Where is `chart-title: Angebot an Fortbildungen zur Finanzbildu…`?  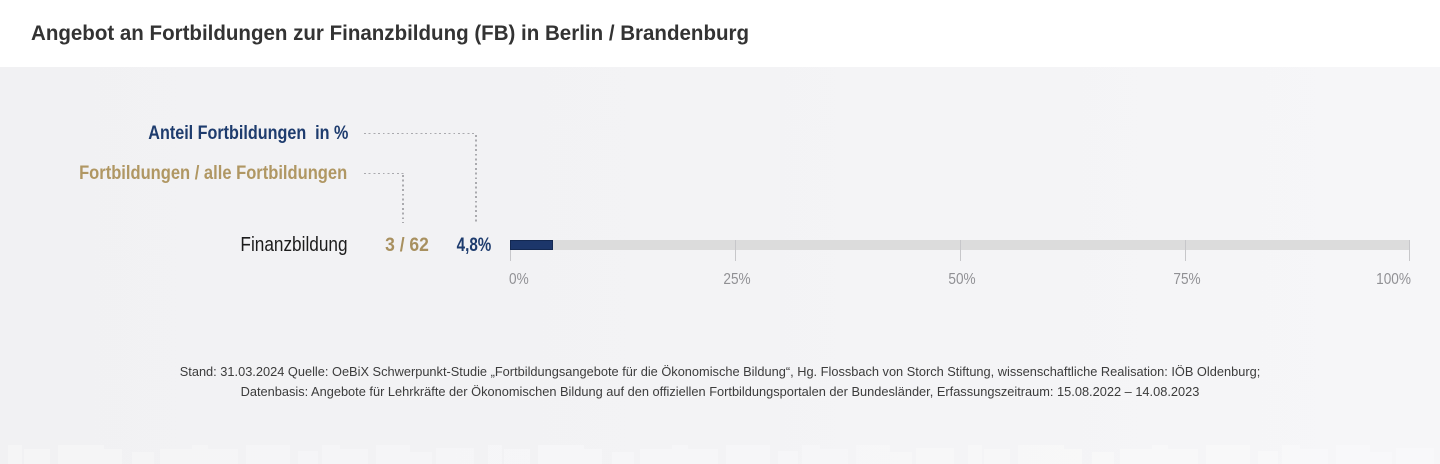
chart-title: Angebot an Fortbildungen zur Finanzbildu… is located at coordinates (390, 33).